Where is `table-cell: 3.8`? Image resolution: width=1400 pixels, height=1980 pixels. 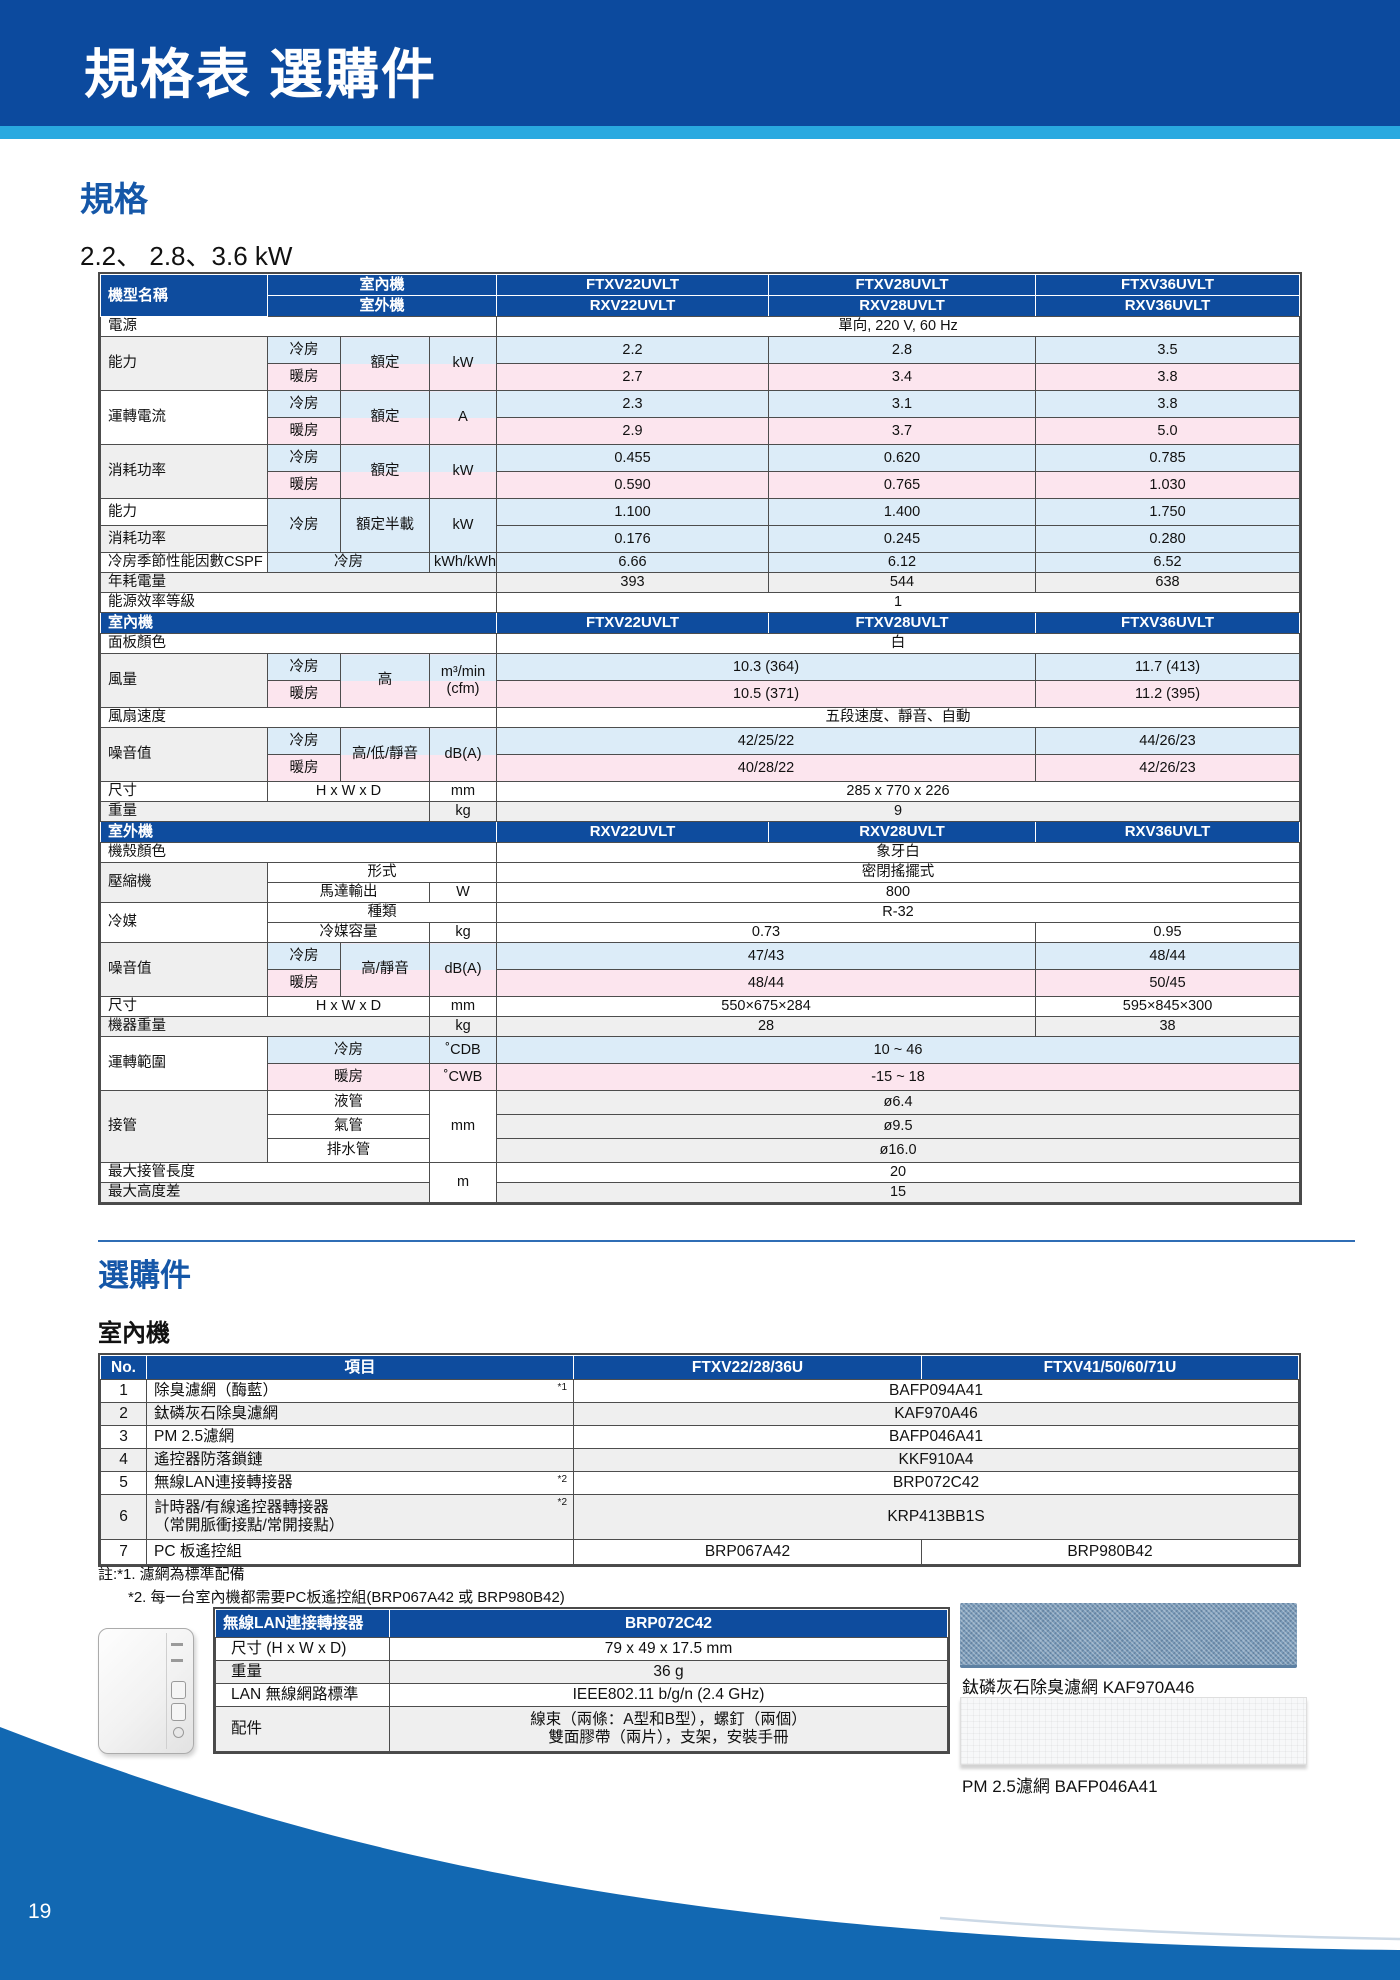 table-cell: 3.8 is located at coordinates (1168, 377).